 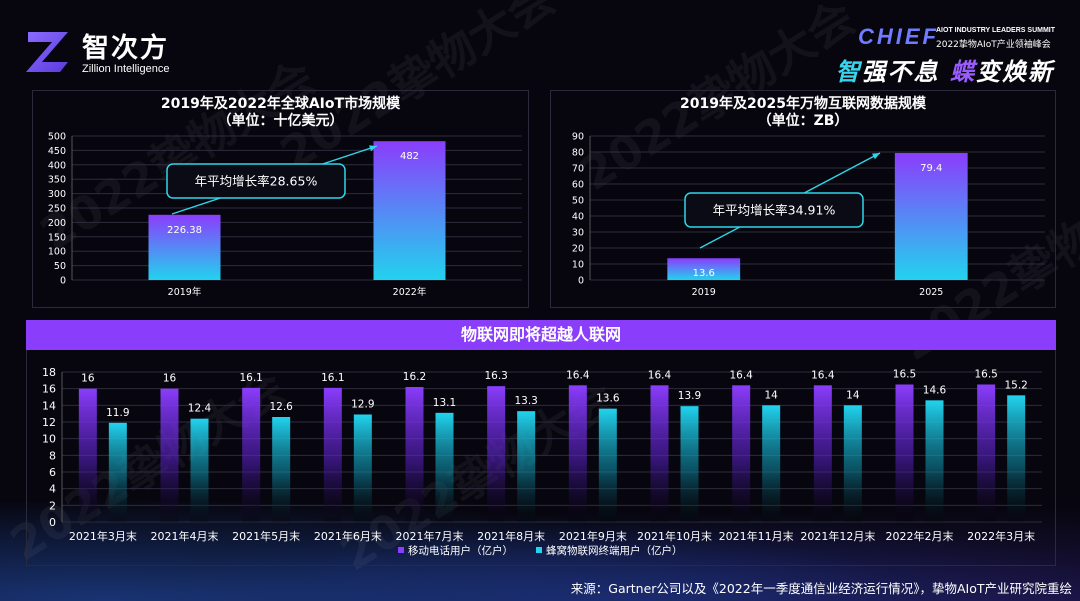 I want to click on event-chinese: 2022挚物AIoT产业领袖峰会, so click(x=993, y=45).